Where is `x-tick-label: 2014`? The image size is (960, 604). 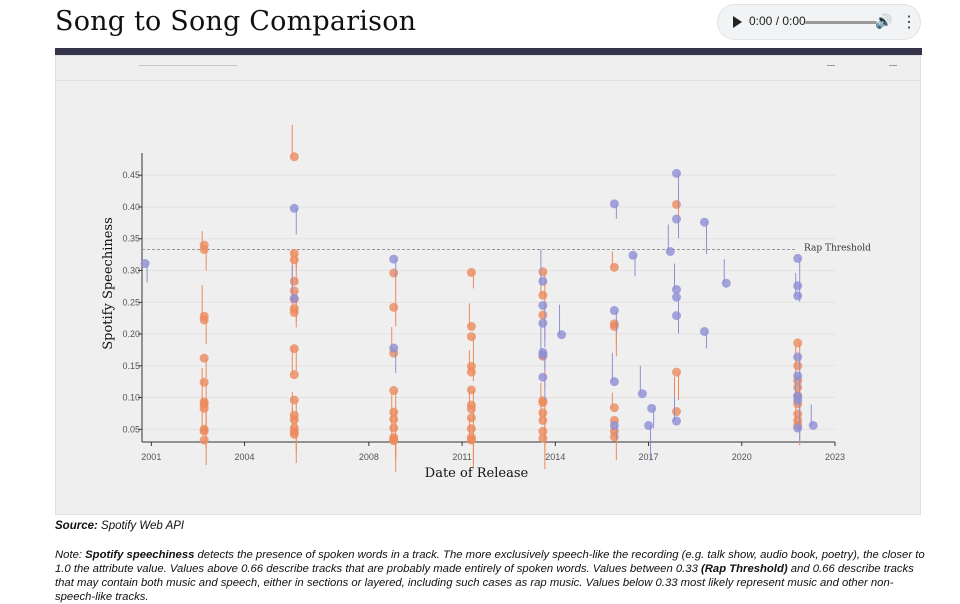 x-tick-label: 2014 is located at coordinates (555, 457).